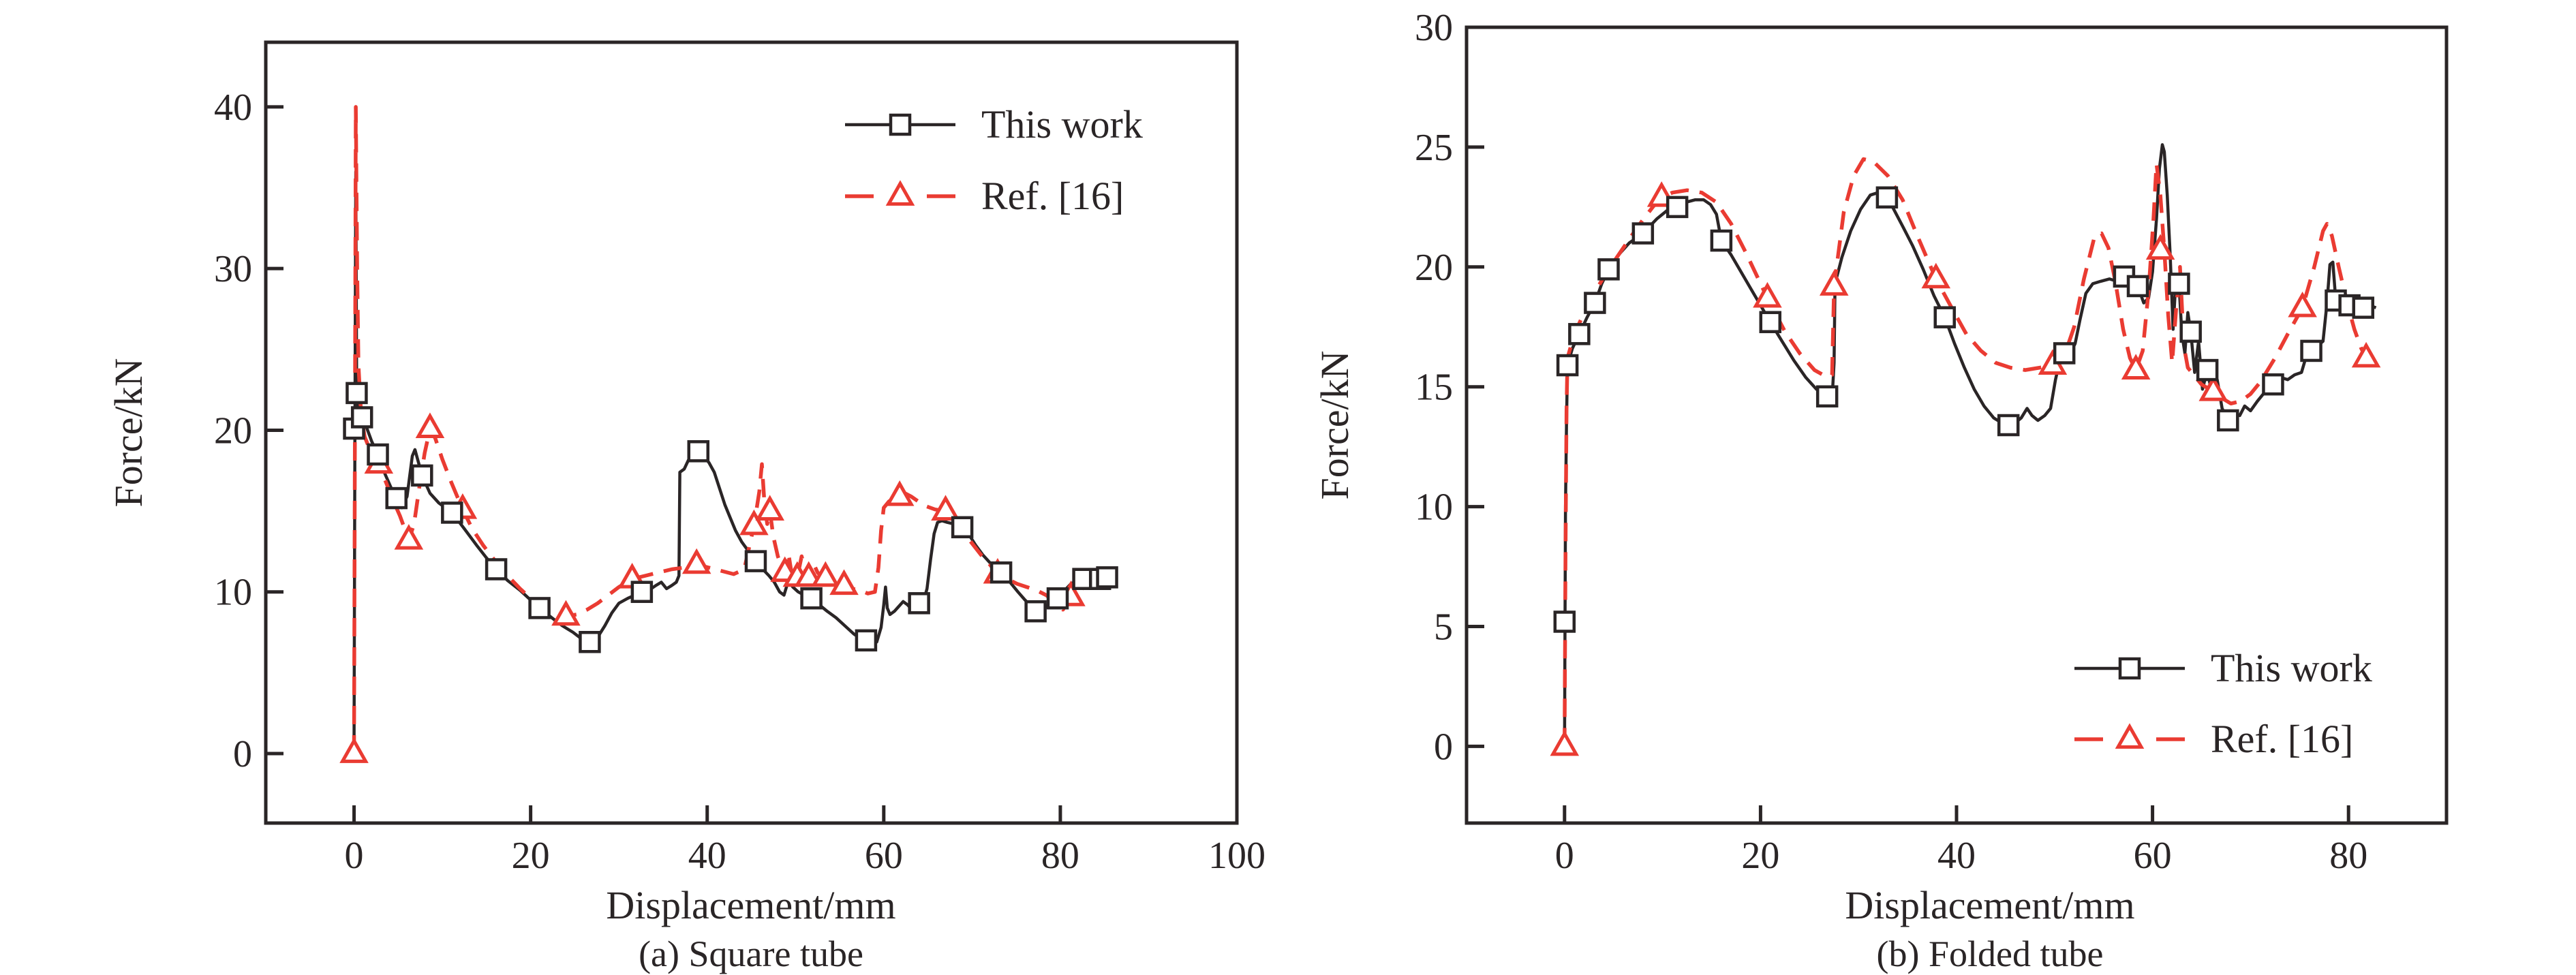  I want to click on legend-label-b-ref16: Ref. [16], so click(2282, 739).